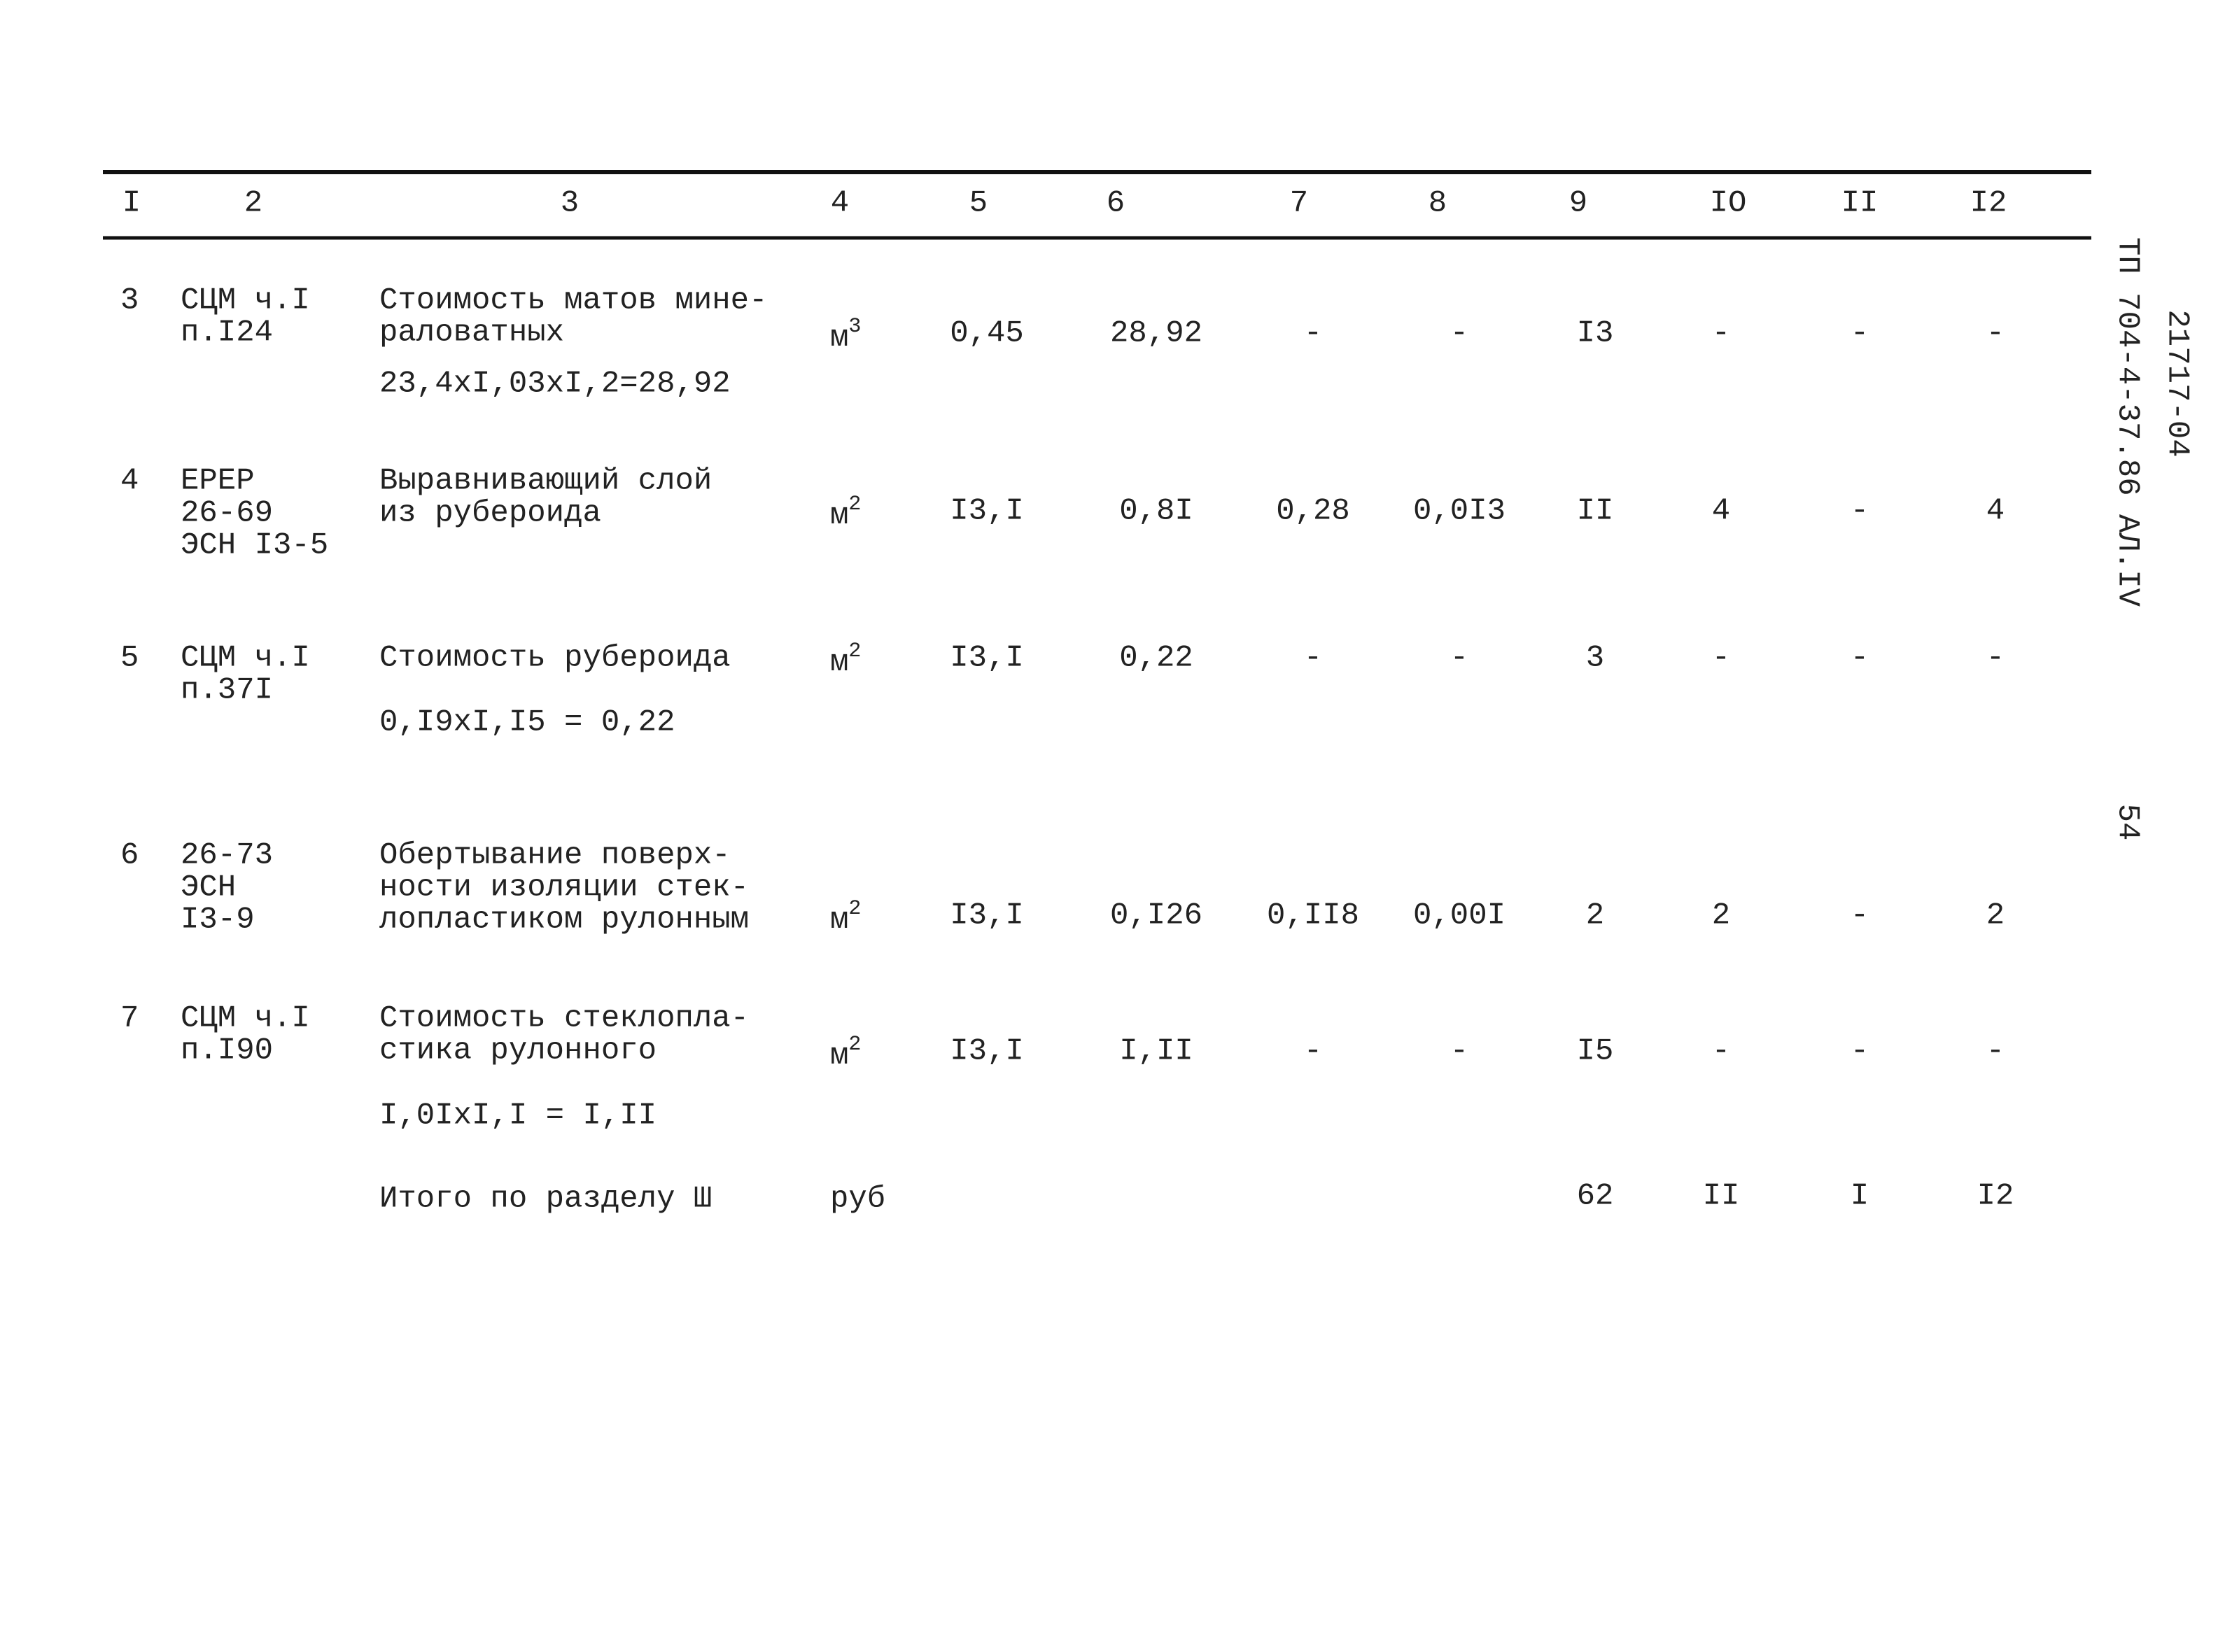 Image resolution: width=2232 pixels, height=1652 pixels. Describe the element at coordinates (564, 920) in the screenshot. I see `work-description: лопластиком рулонным` at that location.